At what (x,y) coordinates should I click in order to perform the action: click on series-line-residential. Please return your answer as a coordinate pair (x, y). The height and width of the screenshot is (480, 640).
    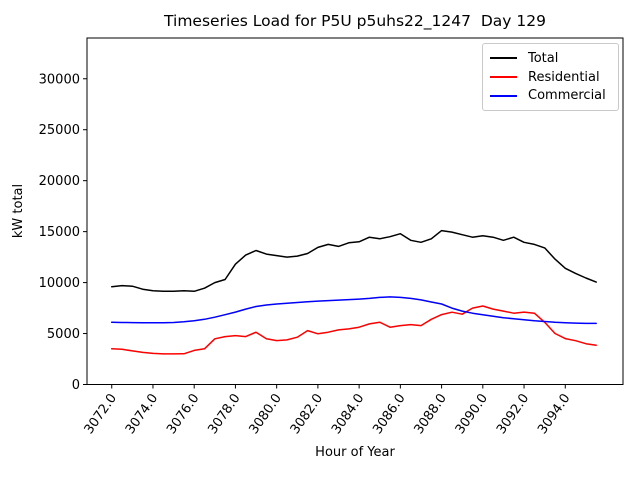
    Looking at the image, I should click on (353, 330).